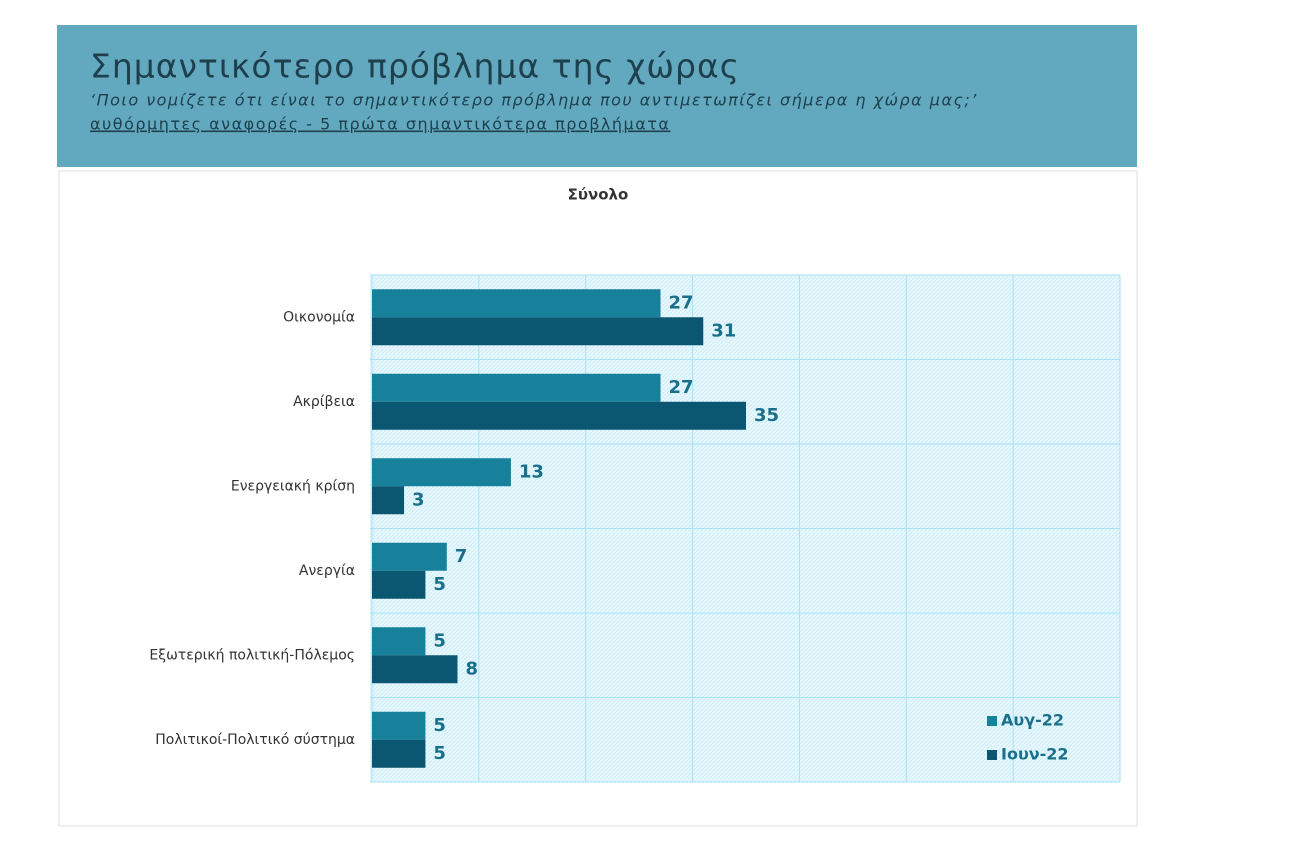 The image size is (1290, 851). What do you see at coordinates (418, 499) in the screenshot?
I see `data-label: 3` at bounding box center [418, 499].